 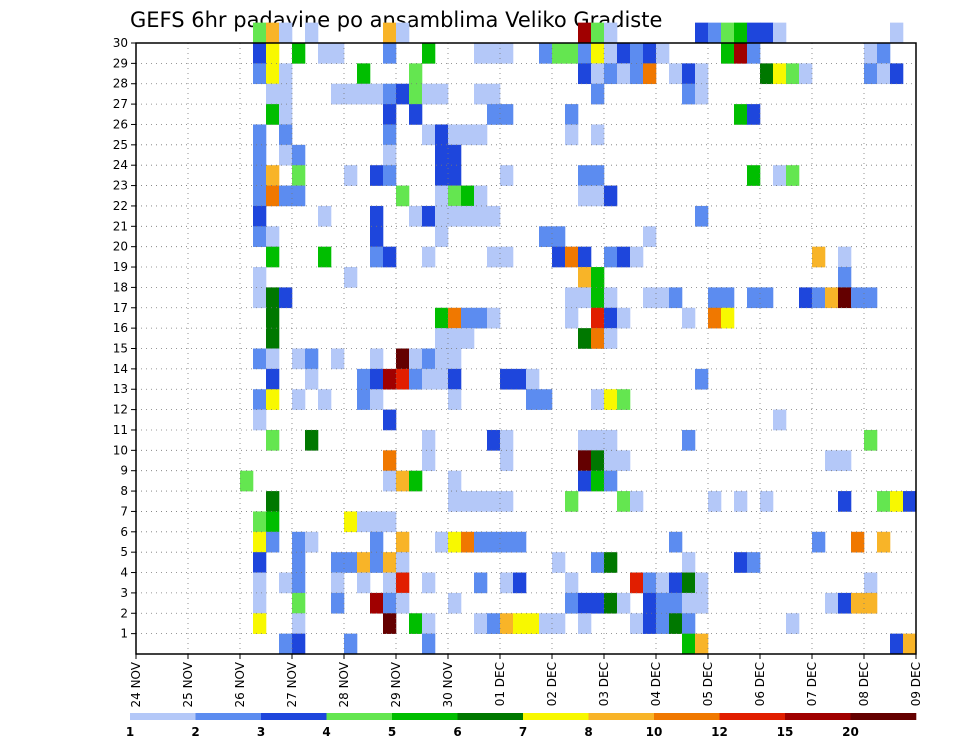 What do you see at coordinates (124, 593) in the screenshot?
I see `y-tick-label: 3` at bounding box center [124, 593].